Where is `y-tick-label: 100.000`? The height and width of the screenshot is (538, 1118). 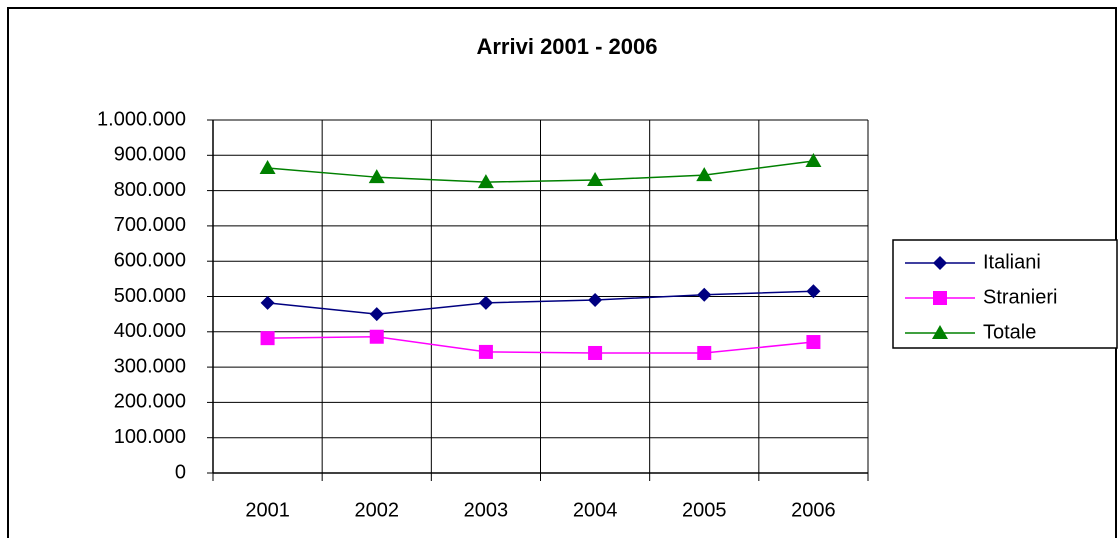 y-tick-label: 100.000 is located at coordinates (150, 437).